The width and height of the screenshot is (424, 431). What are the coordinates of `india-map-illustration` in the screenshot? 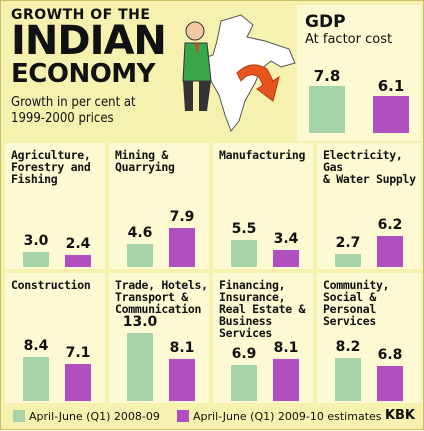 It's located at (239, 73).